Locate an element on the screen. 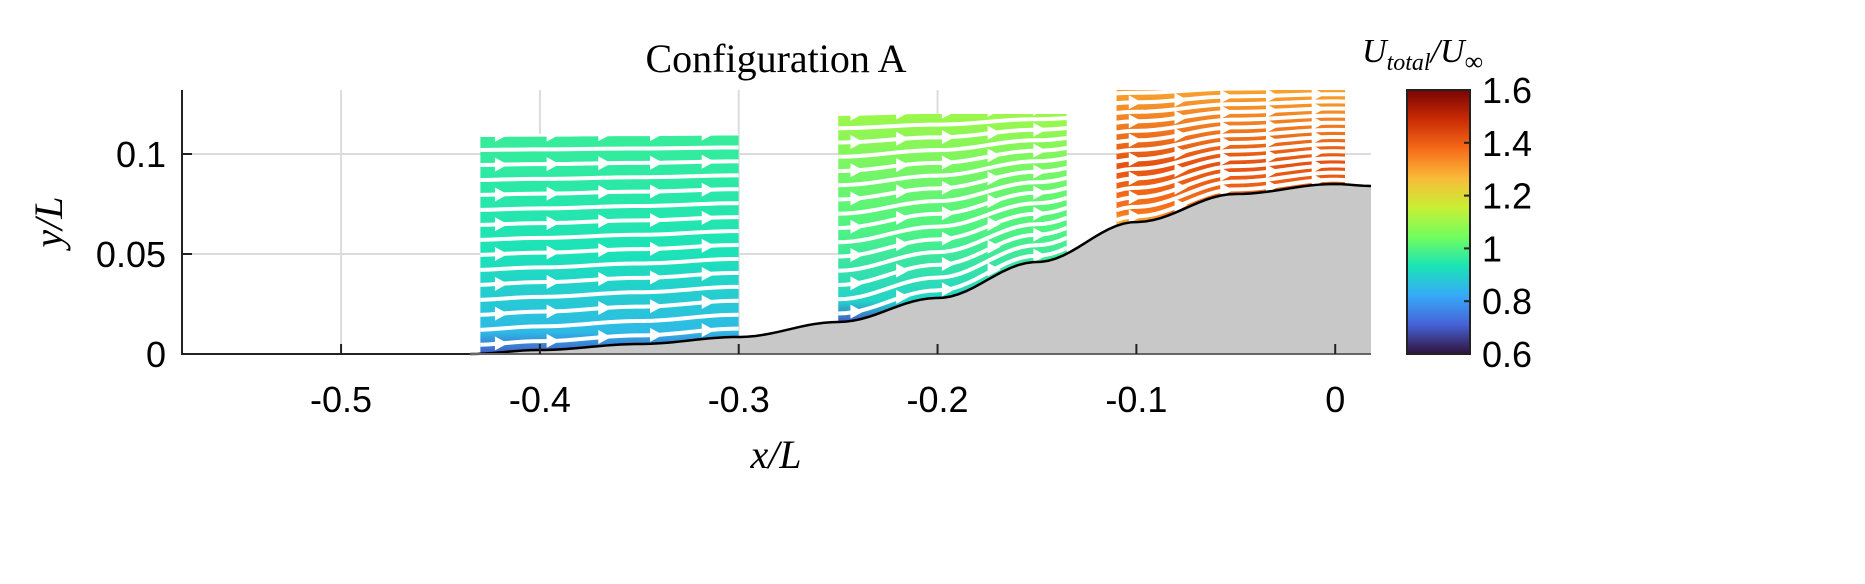 This screenshot has width=1865, height=584. chart-title: Configuration A is located at coordinates (775, 58).